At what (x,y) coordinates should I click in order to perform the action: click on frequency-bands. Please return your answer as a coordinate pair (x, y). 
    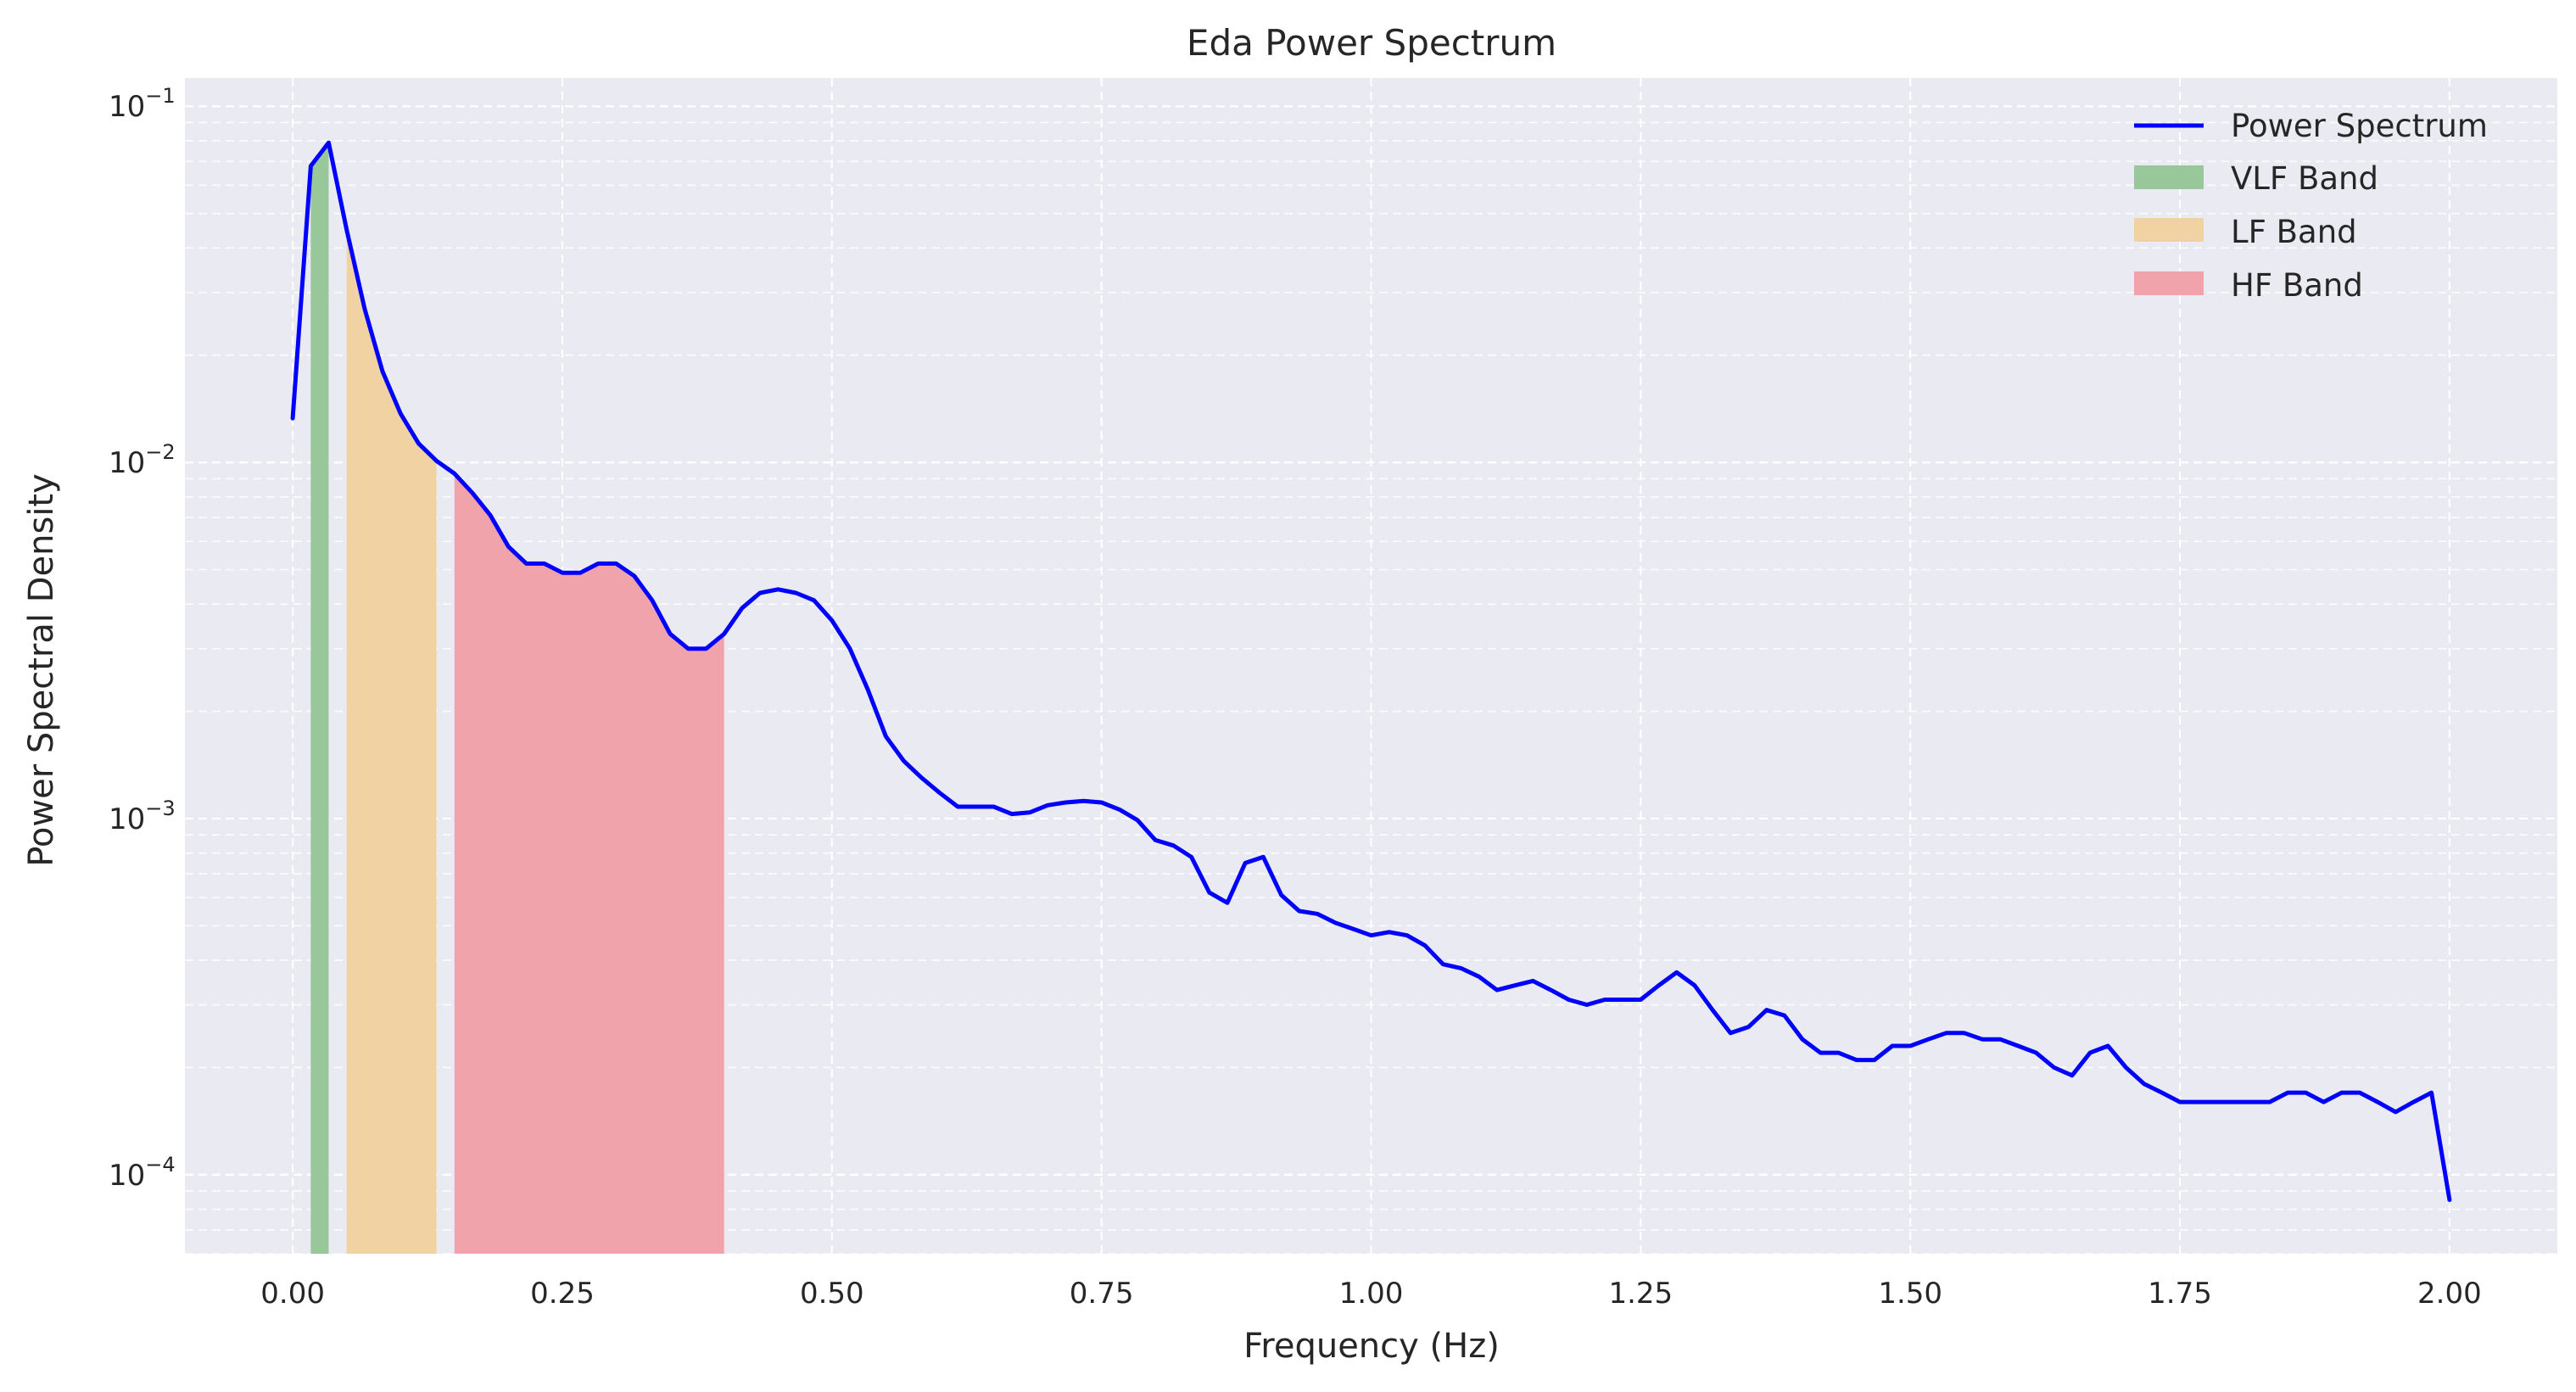
    Looking at the image, I should click on (517, 698).